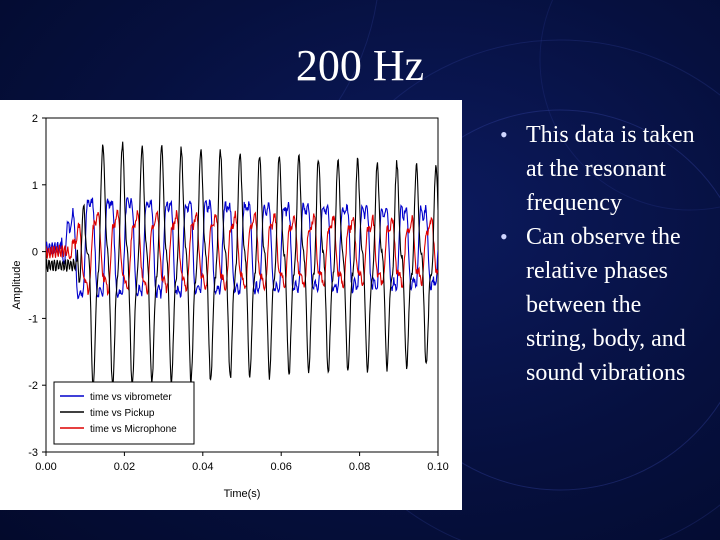 The height and width of the screenshot is (540, 720). I want to click on x-tick-label: 0.04, so click(202, 467).